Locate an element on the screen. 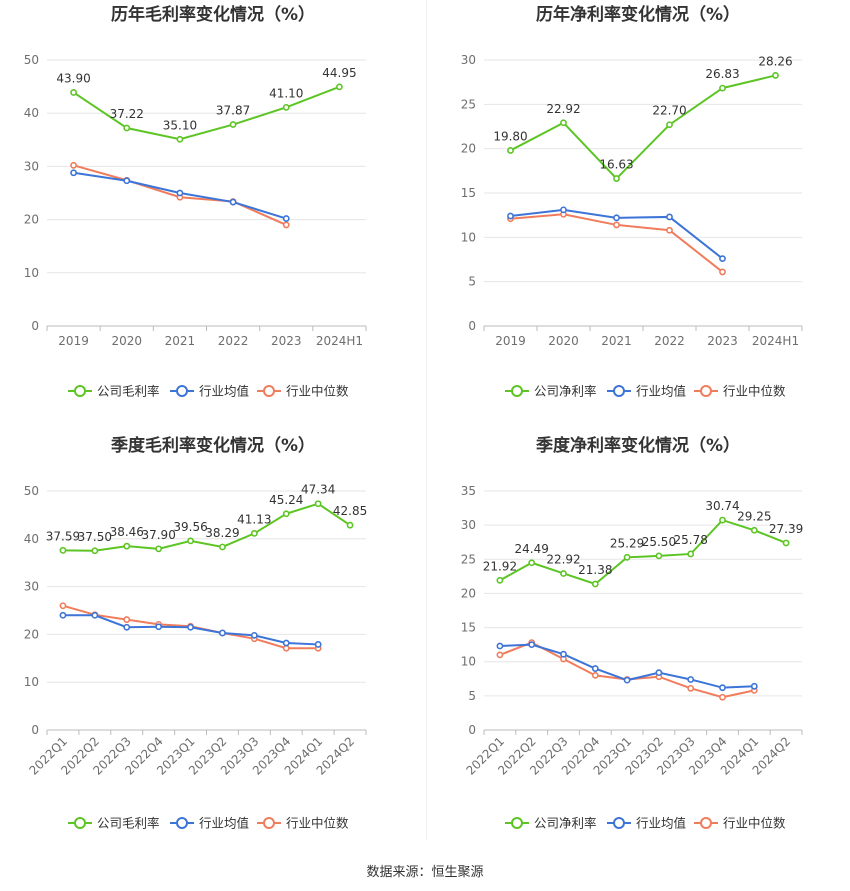 This screenshot has width=850, height=891. y-tick-label: 5 is located at coordinates (472, 696).